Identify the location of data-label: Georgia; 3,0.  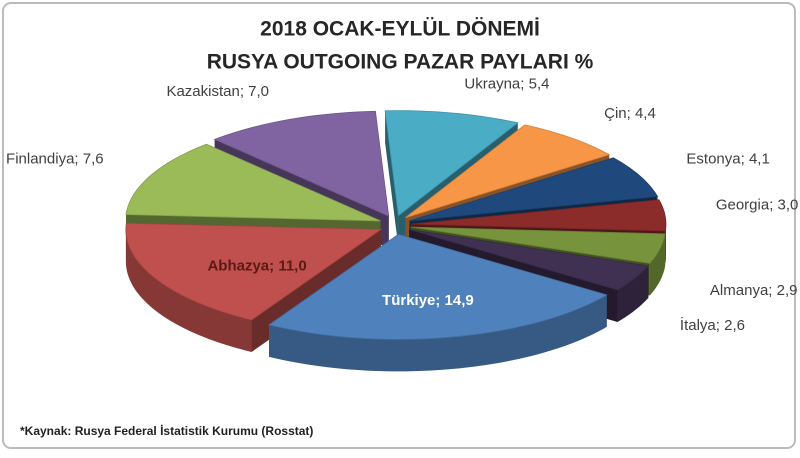
(757, 204).